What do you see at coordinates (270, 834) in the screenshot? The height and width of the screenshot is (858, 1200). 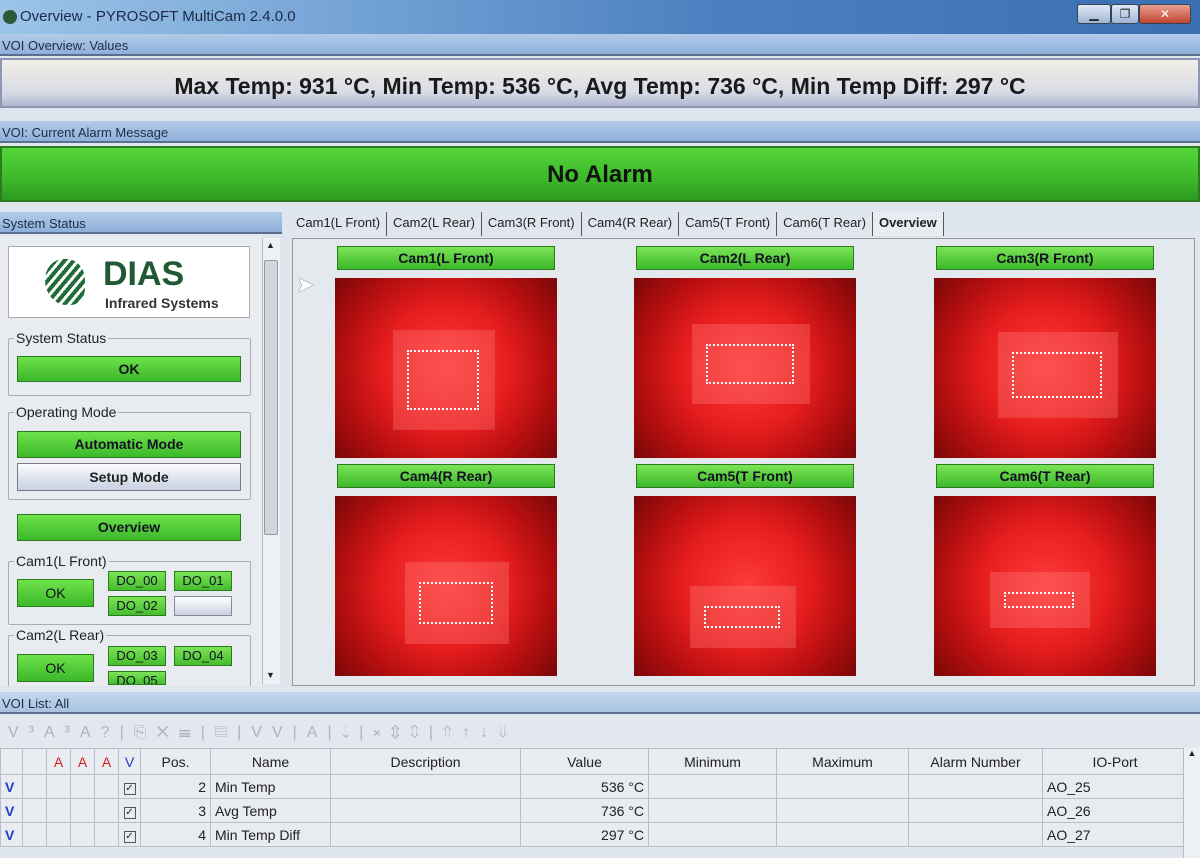 I see `cell-name: Min Temp Diff` at bounding box center [270, 834].